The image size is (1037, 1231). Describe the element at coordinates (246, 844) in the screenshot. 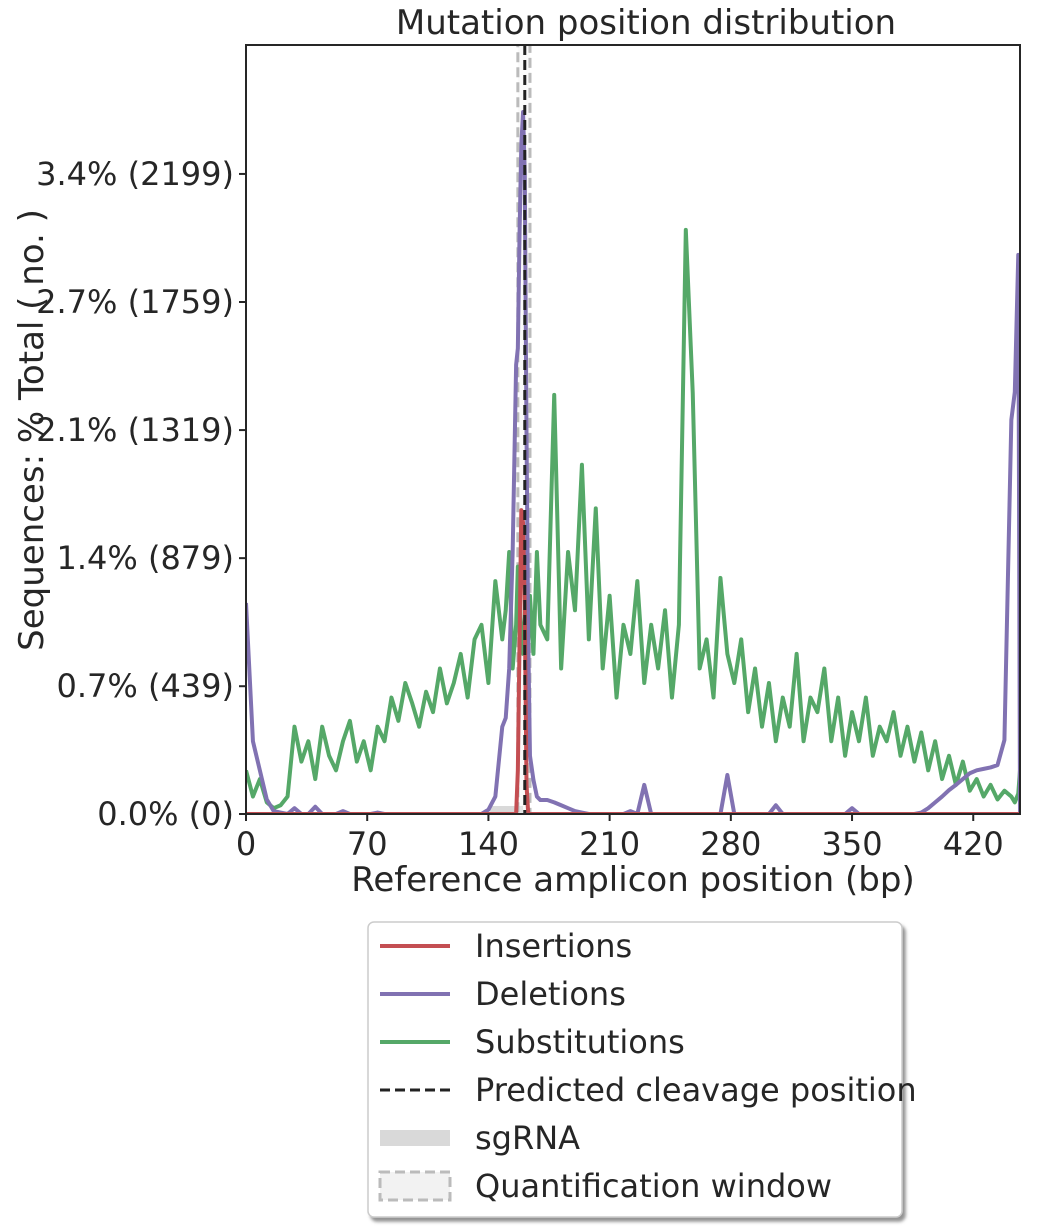

I see `x-tick-label: 0` at that location.